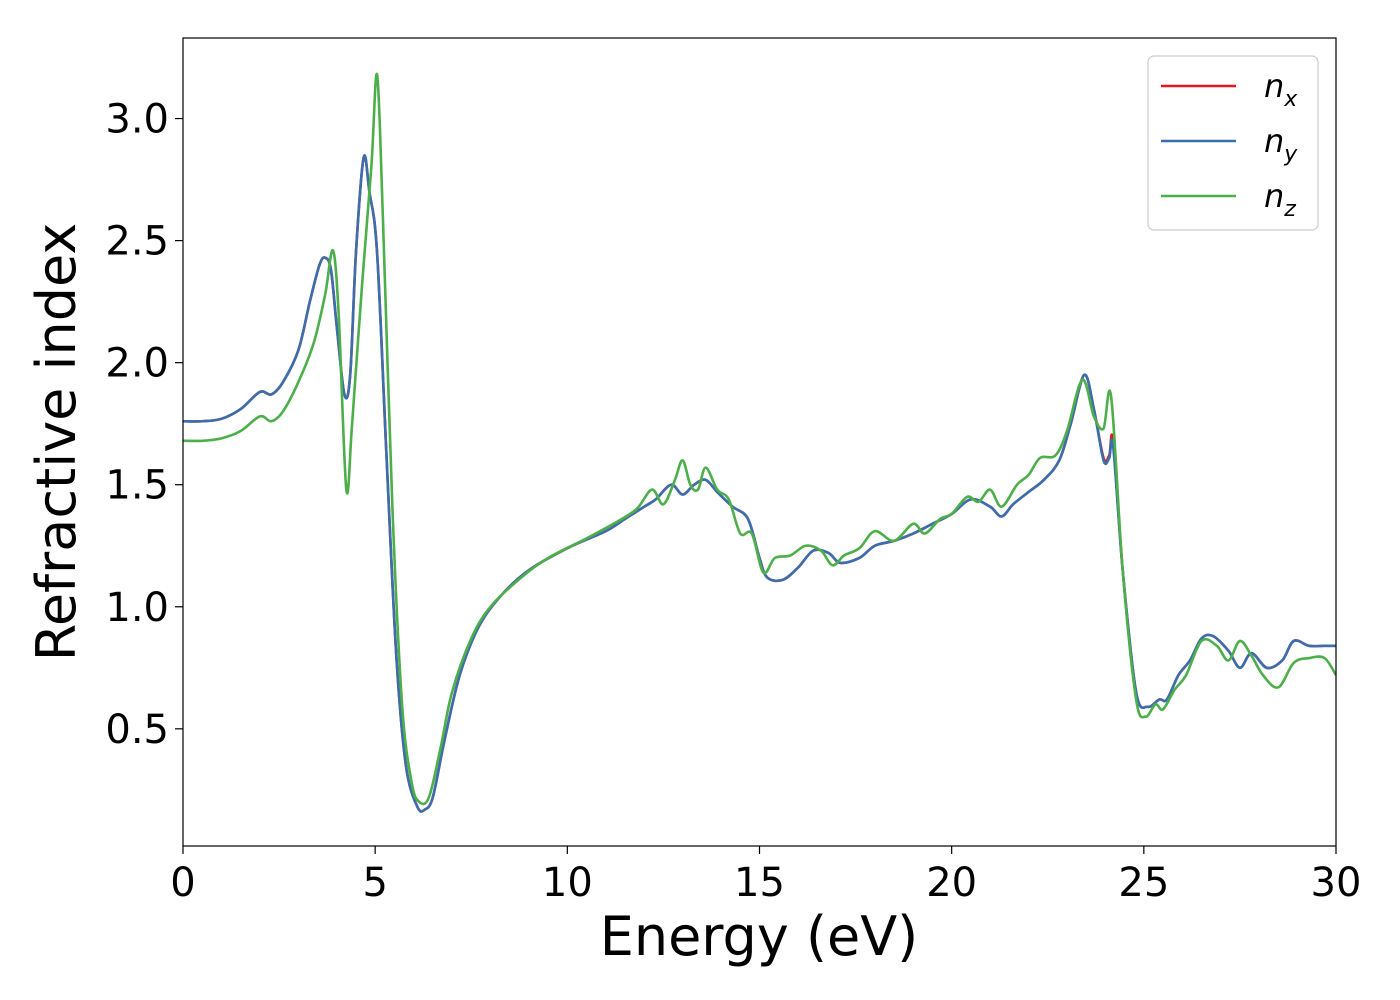 This screenshot has height=1000, width=1400. I want to click on legend-box, so click(1233, 143).